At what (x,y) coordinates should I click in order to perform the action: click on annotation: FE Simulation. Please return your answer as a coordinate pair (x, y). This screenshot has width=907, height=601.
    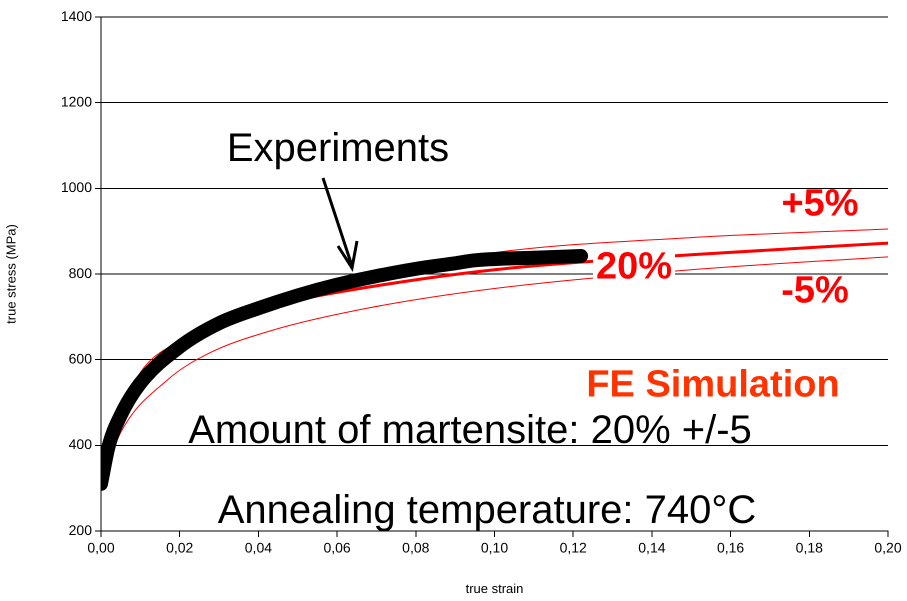
    Looking at the image, I should click on (713, 384).